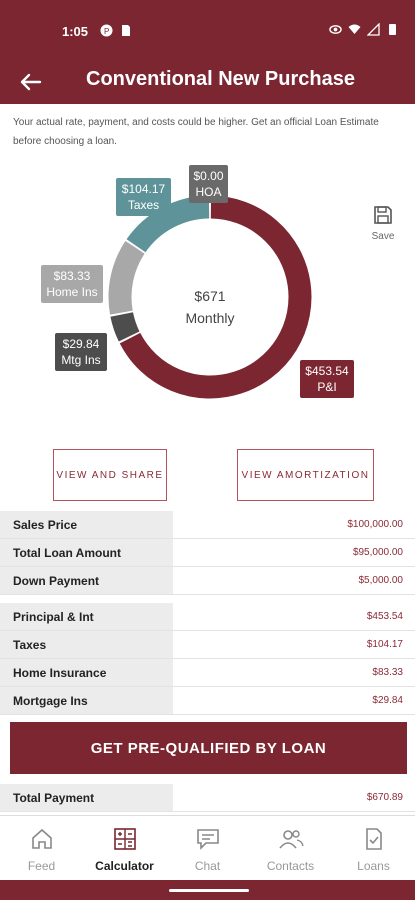 Image resolution: width=415 pixels, height=900 pixels. Describe the element at coordinates (375, 524) in the screenshot. I see `row-value: $100,000.00` at that location.